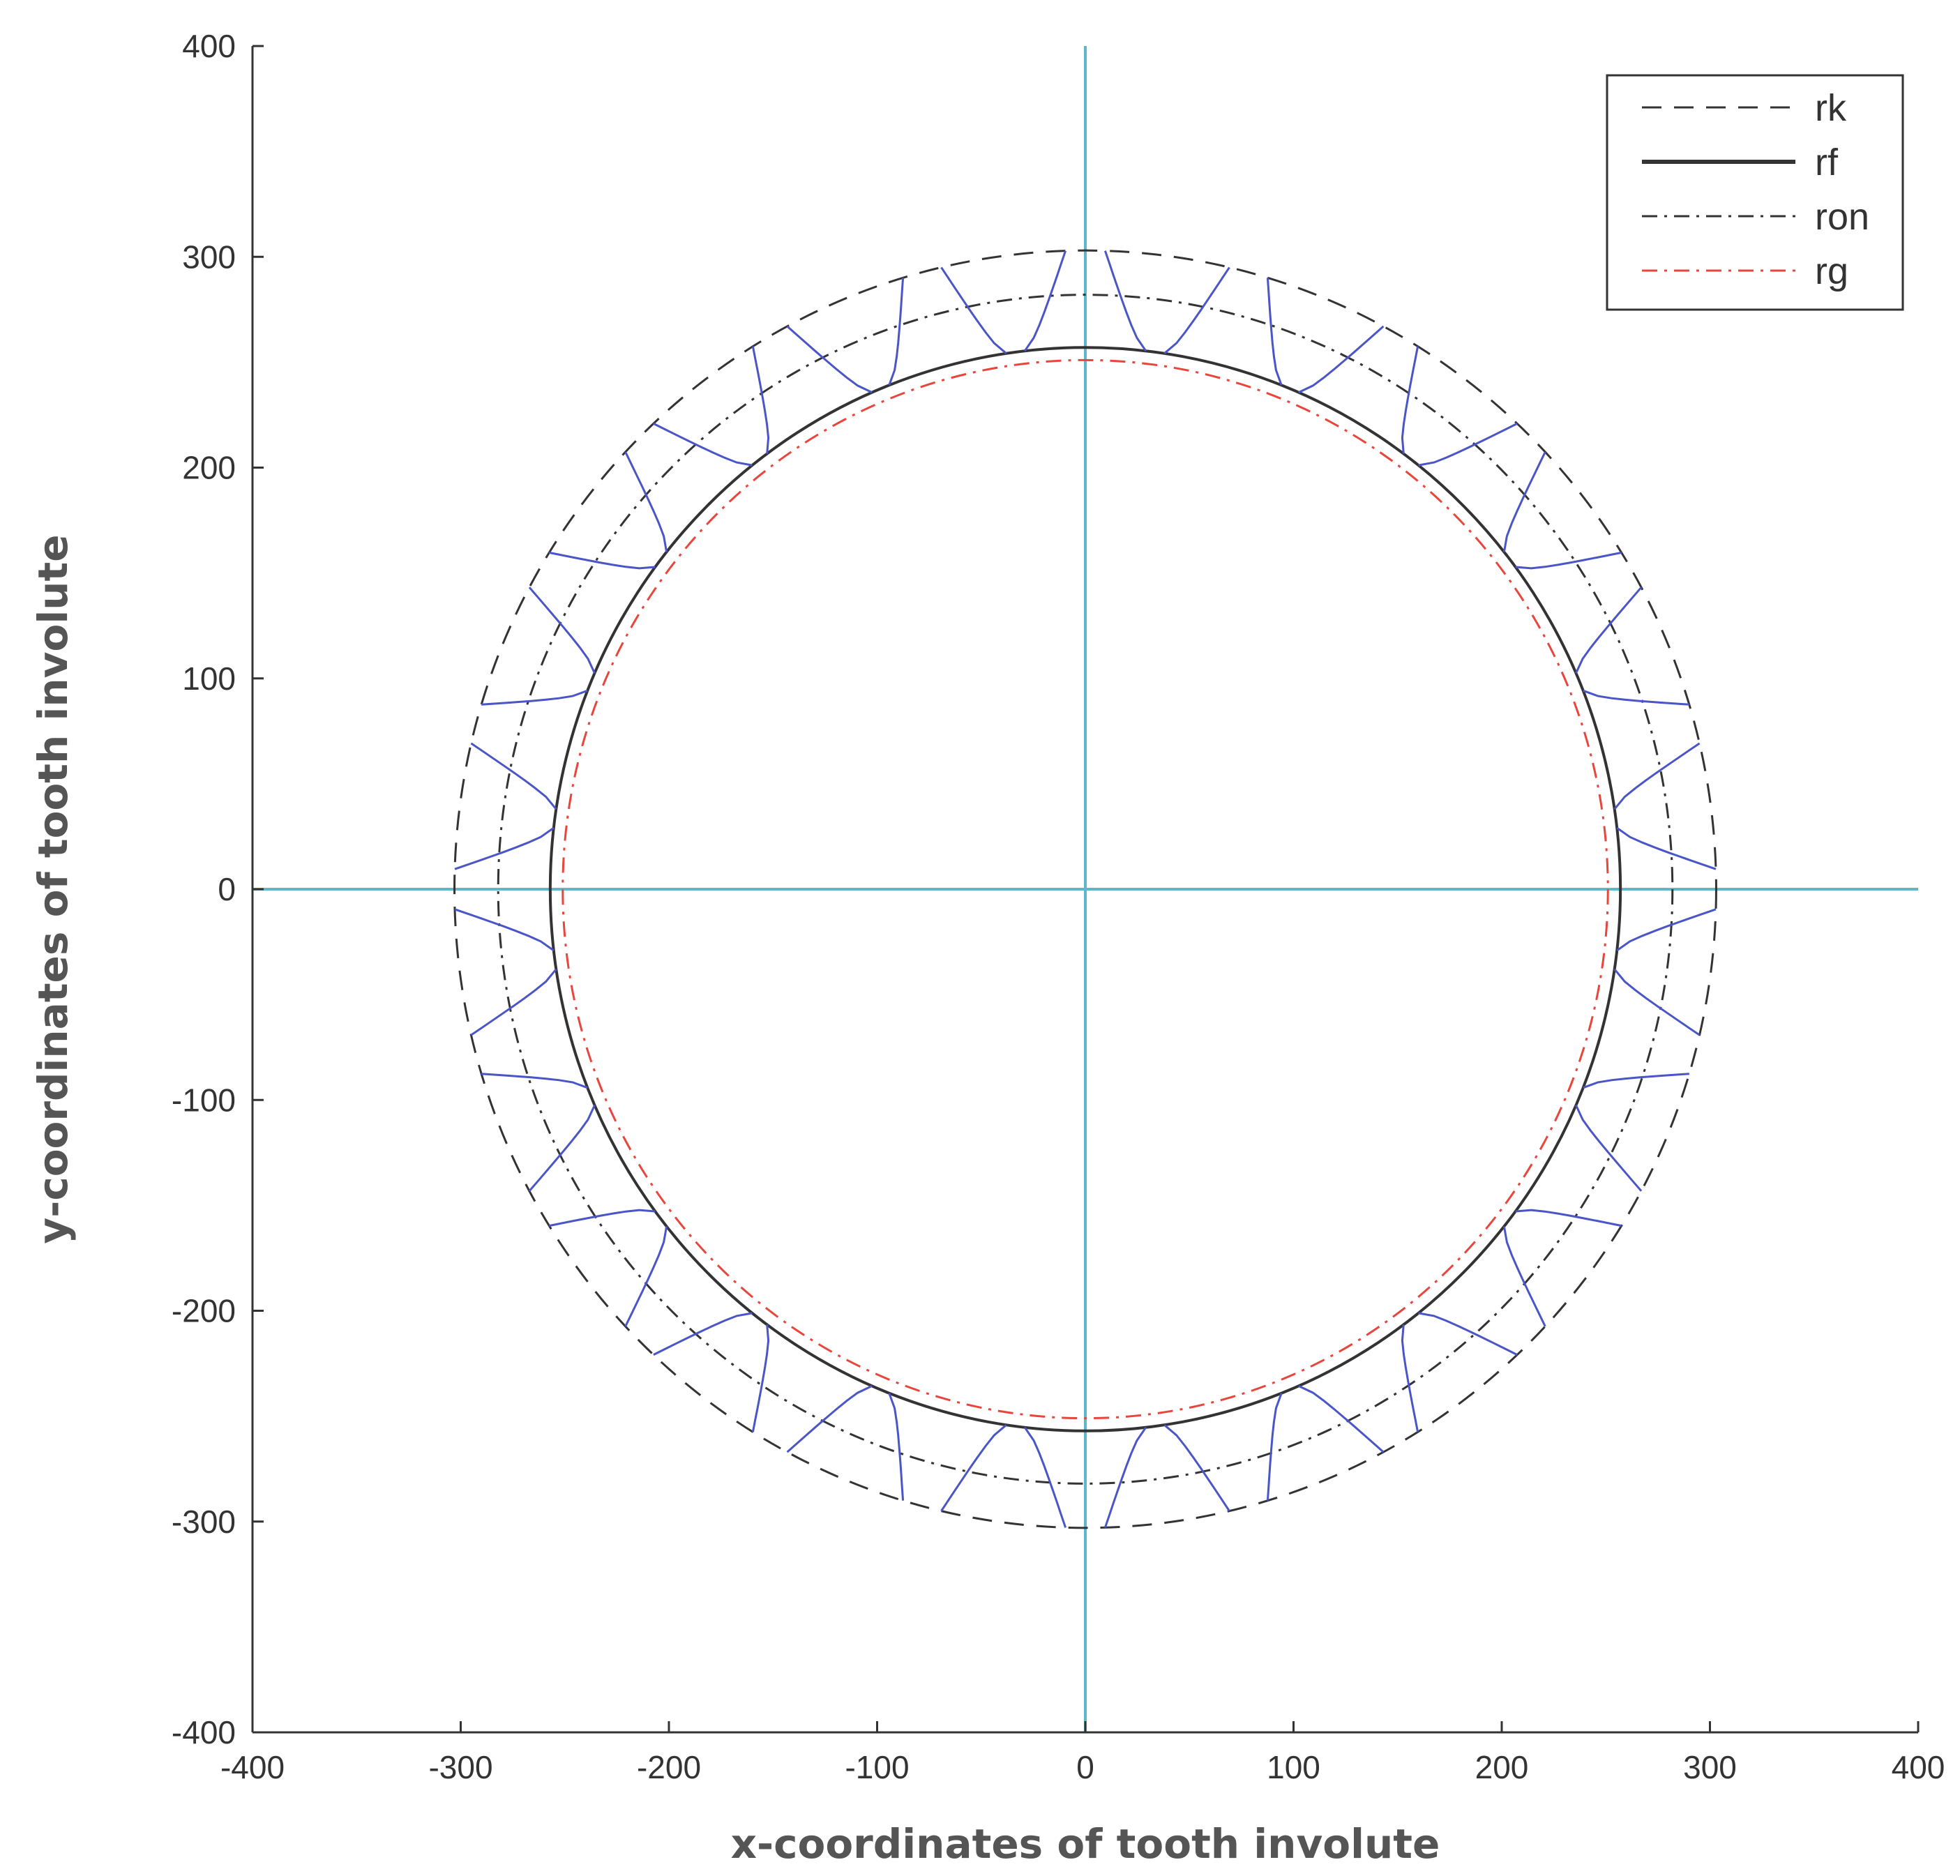 The height and width of the screenshot is (1876, 1960). What do you see at coordinates (53, 888) in the screenshot?
I see `y-axis-title: y-coordinates of tooth involute` at bounding box center [53, 888].